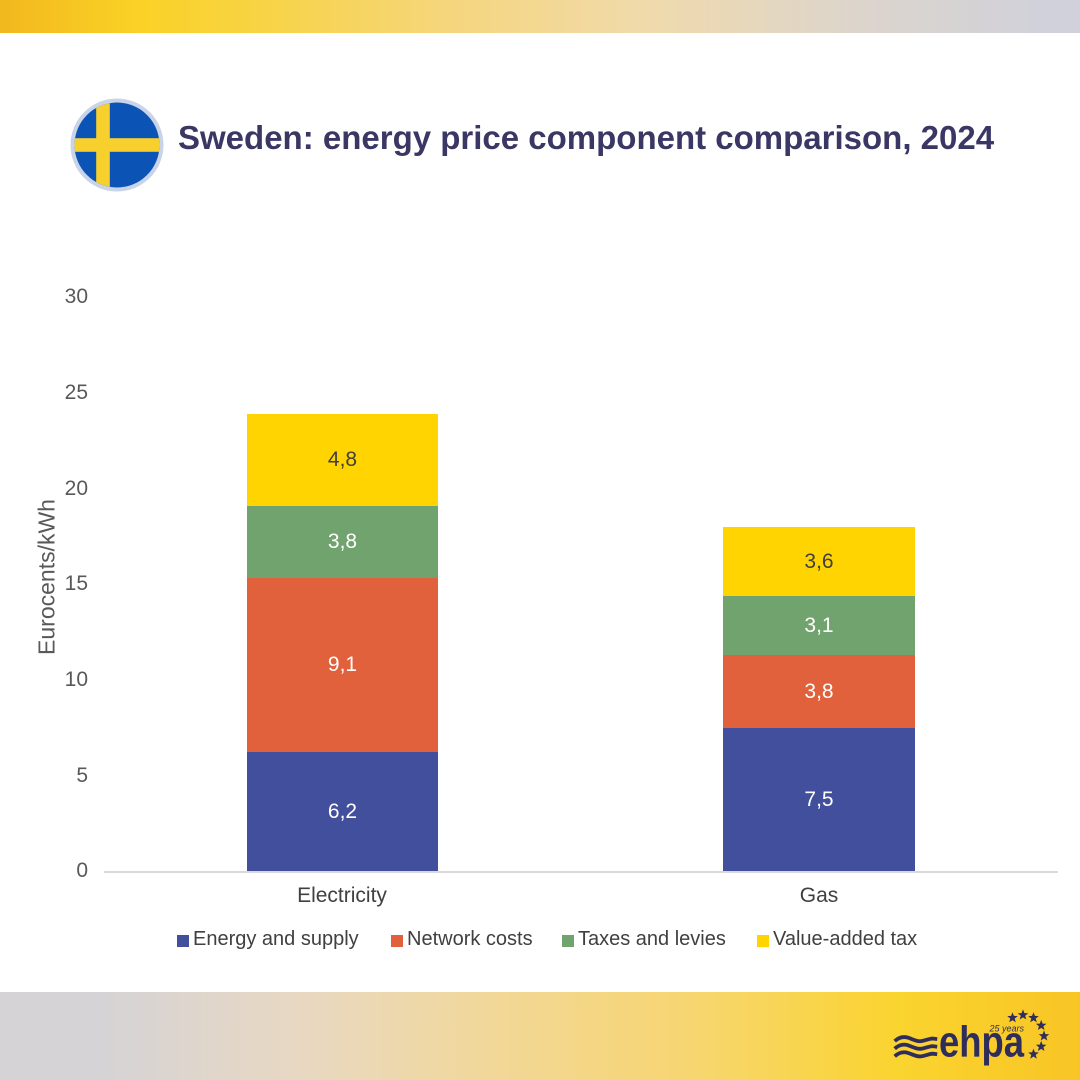 This screenshot has height=1080, width=1080. I want to click on svg-text: ehpa, so click(981, 1042).